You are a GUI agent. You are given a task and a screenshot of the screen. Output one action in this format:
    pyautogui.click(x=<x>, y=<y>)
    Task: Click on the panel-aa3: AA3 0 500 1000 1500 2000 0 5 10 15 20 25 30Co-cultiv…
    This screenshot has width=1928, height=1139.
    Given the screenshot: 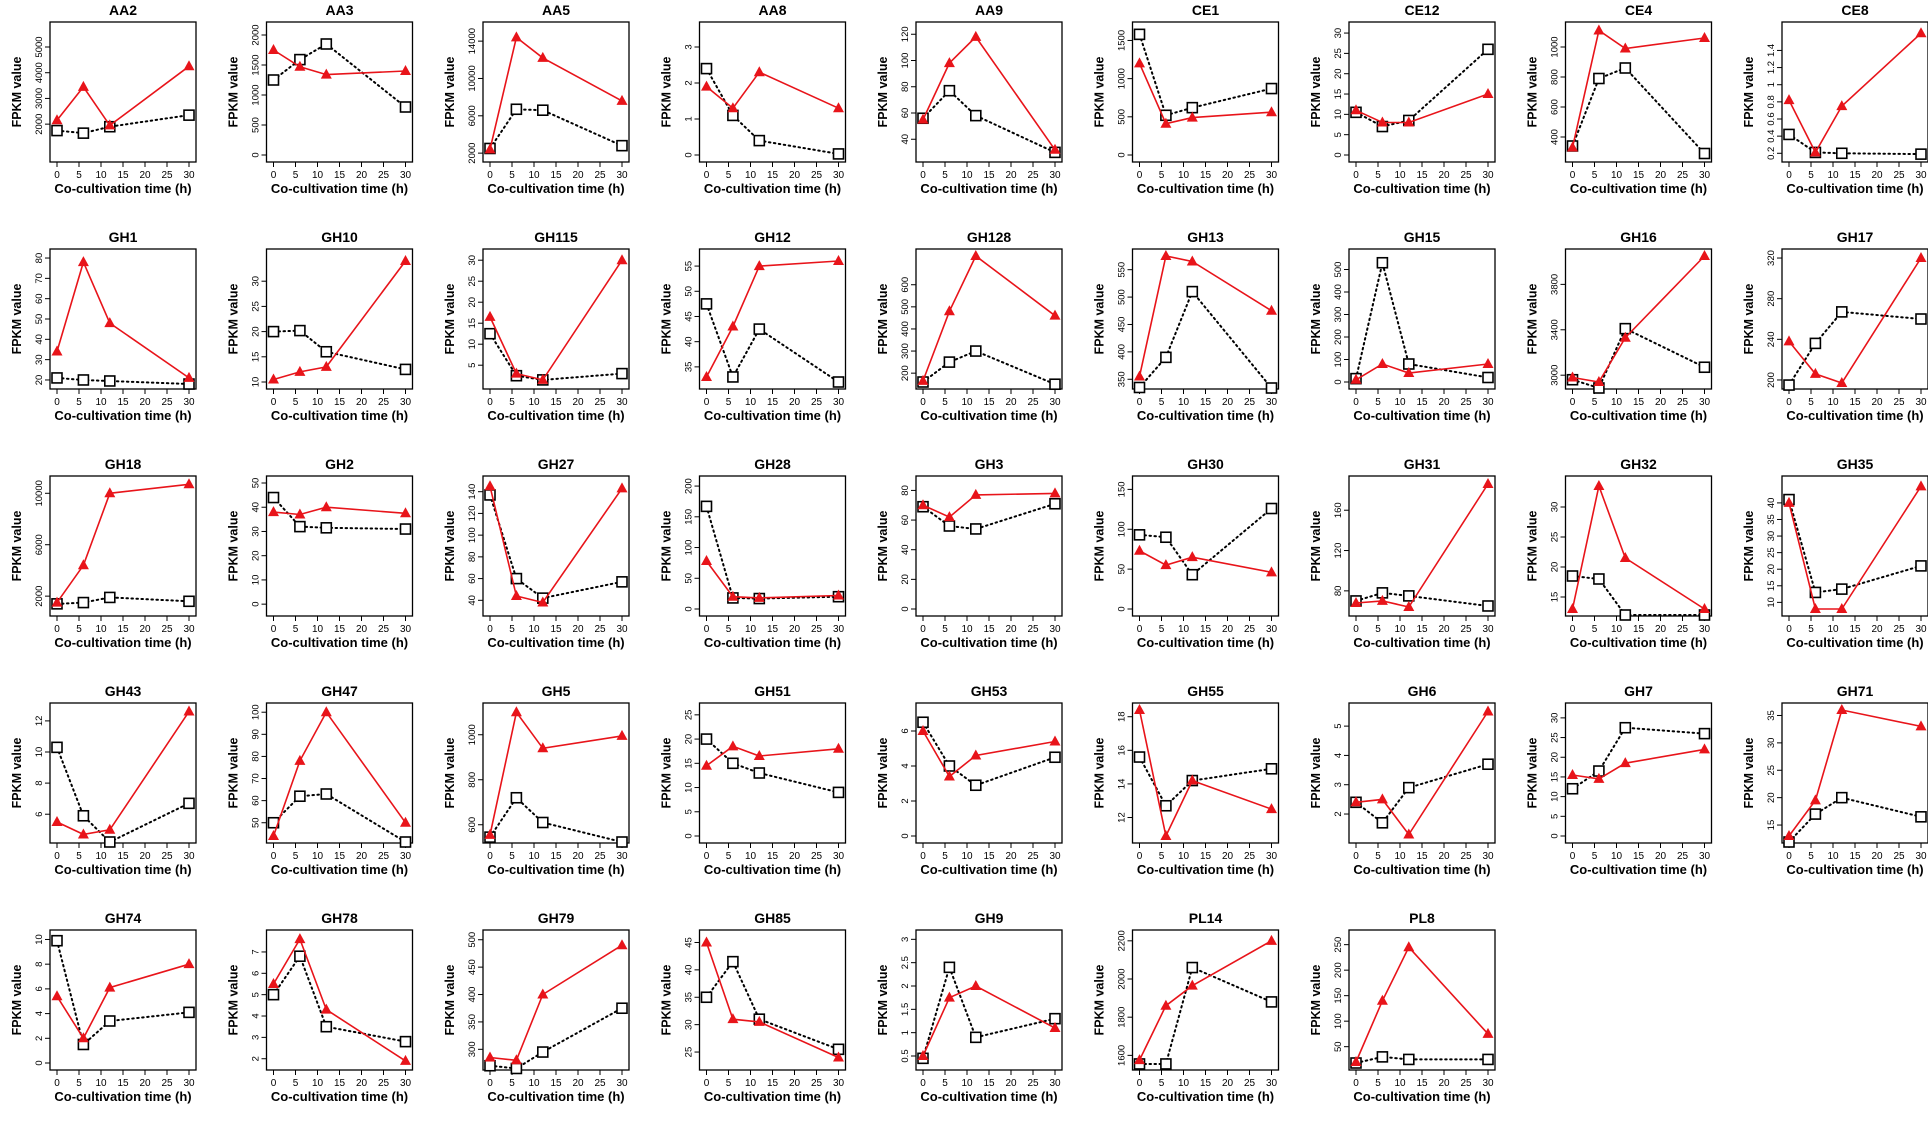 What is the action you would take?
    pyautogui.click(x=320, y=99)
    